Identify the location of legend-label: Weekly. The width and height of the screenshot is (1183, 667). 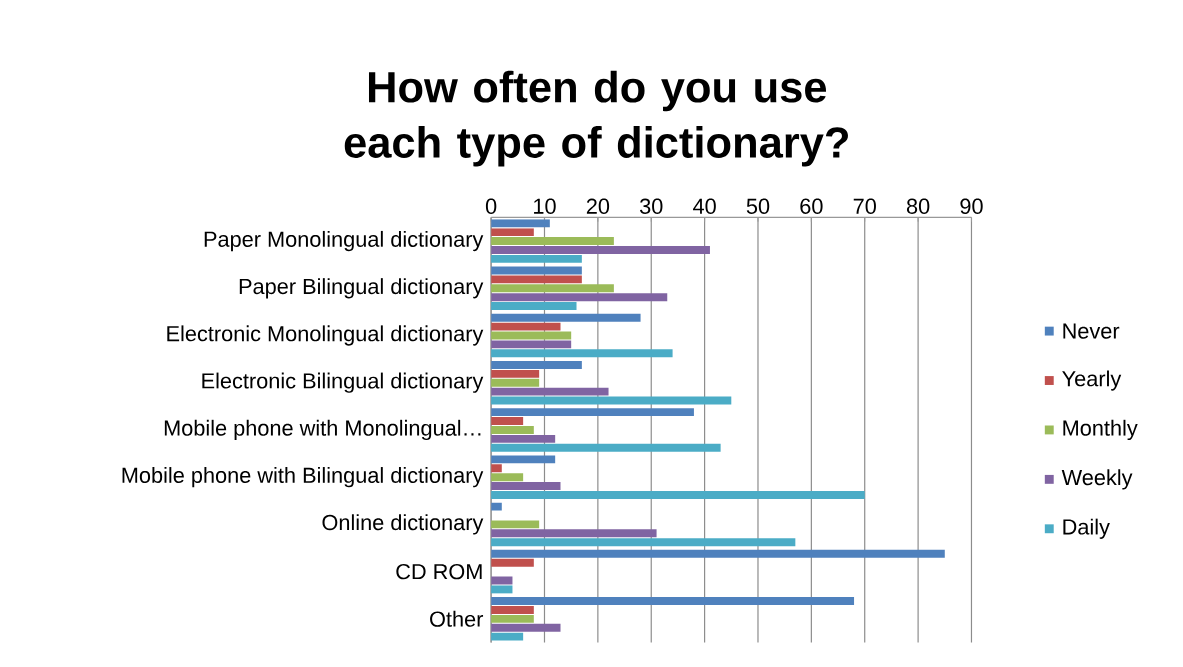
(1097, 479).